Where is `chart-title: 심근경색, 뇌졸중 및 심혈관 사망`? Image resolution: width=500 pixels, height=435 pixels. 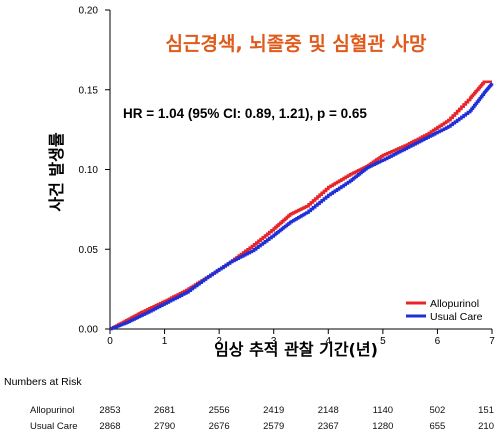
chart-title: 심근경색, 뇌졸중 및 심혈관 사망 is located at coordinates (296, 43).